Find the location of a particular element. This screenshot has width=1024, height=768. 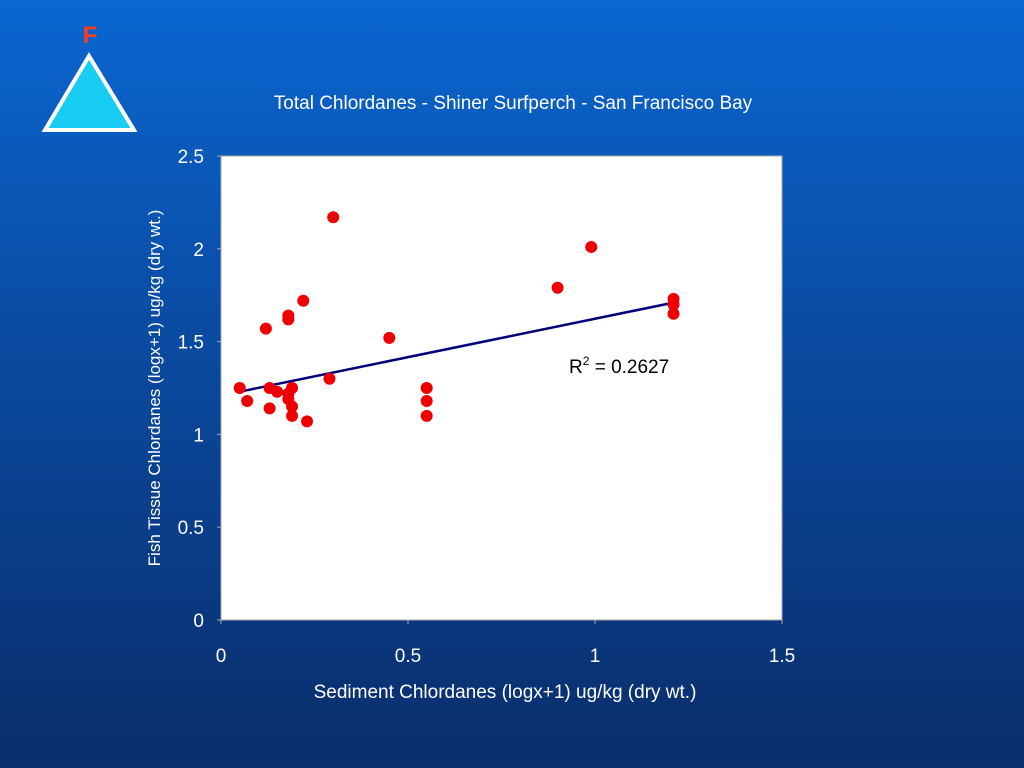

x-axis-ticks: 0 0.5 1 1.5 is located at coordinates (505, 643).